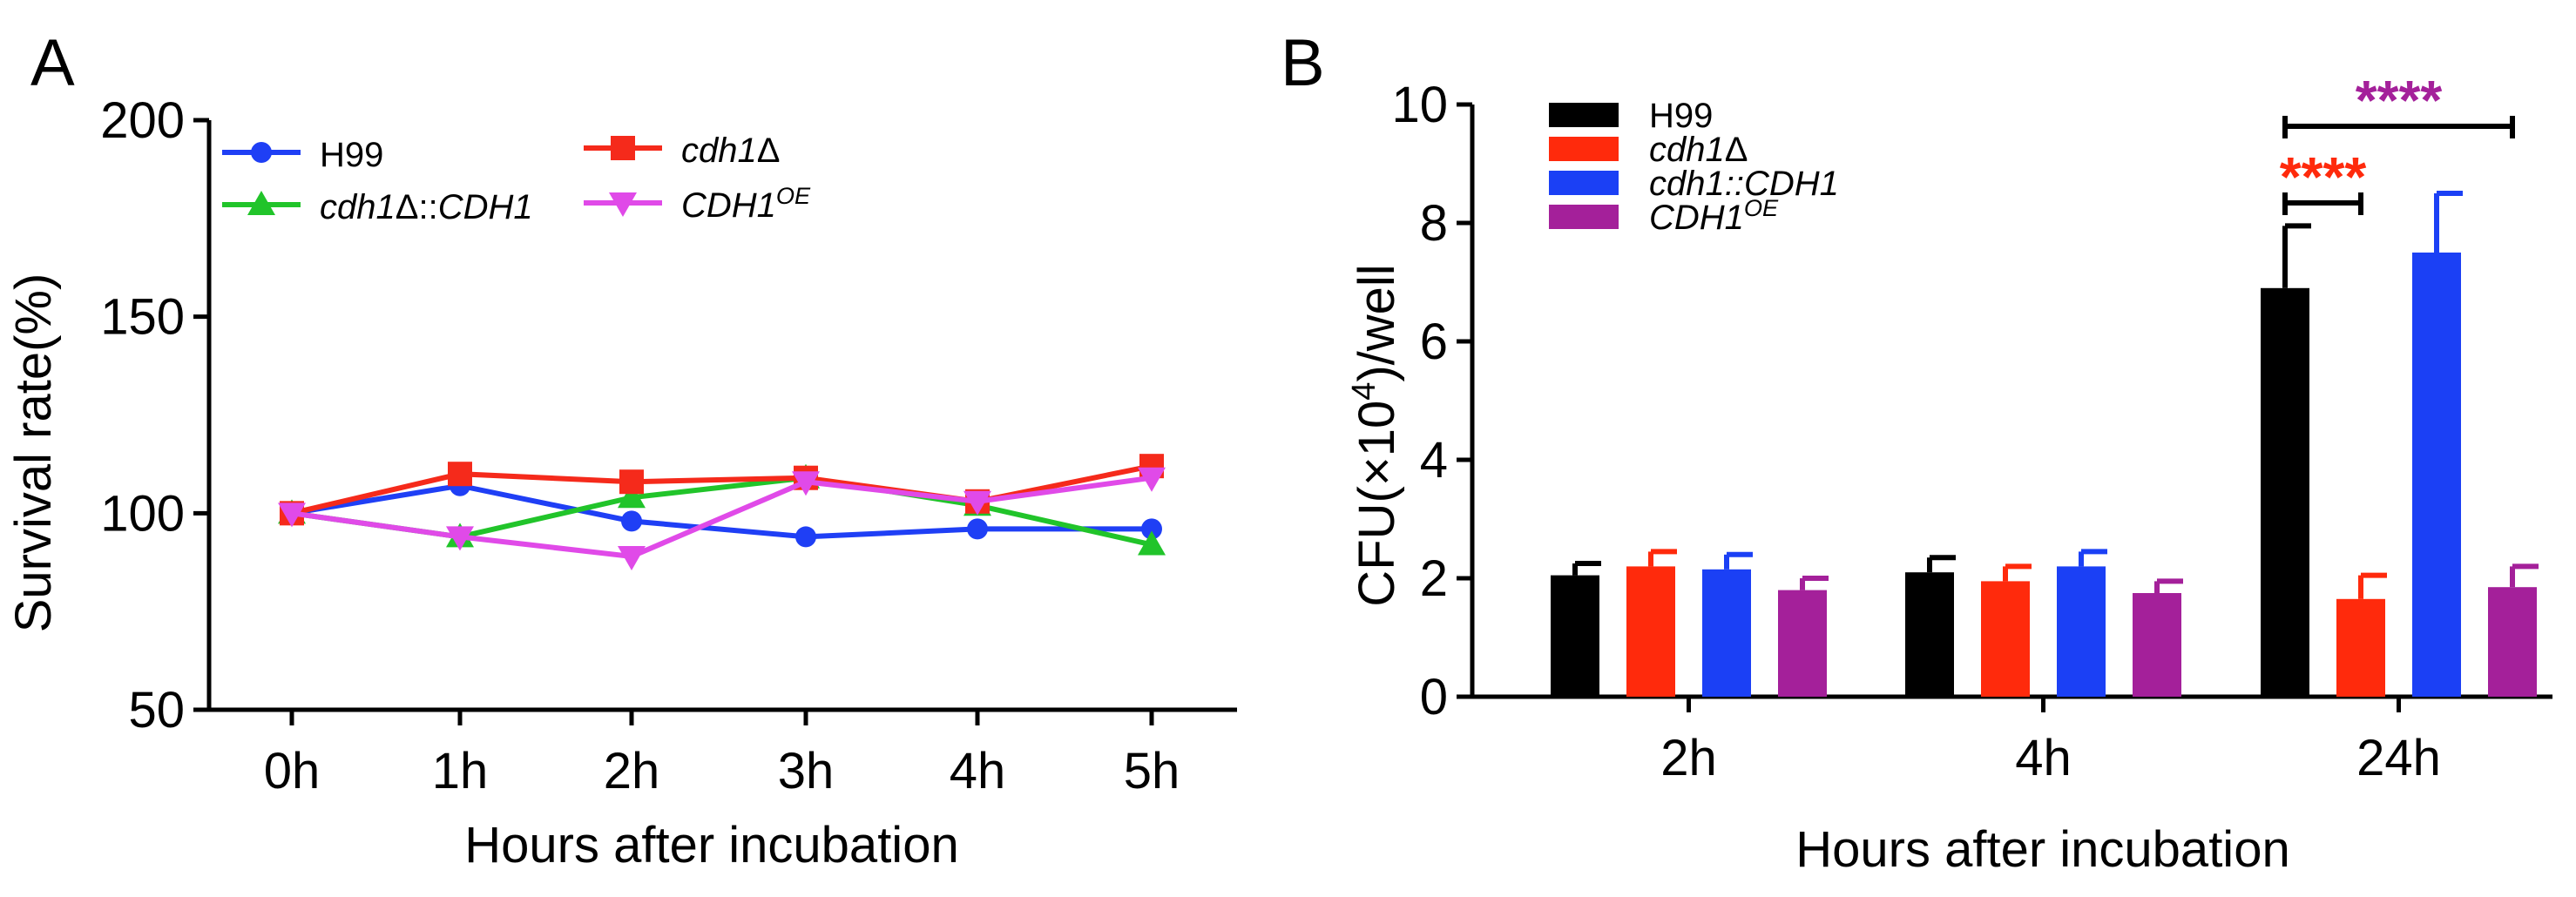  I want to click on x-tick-label: 24h, so click(2398, 758).